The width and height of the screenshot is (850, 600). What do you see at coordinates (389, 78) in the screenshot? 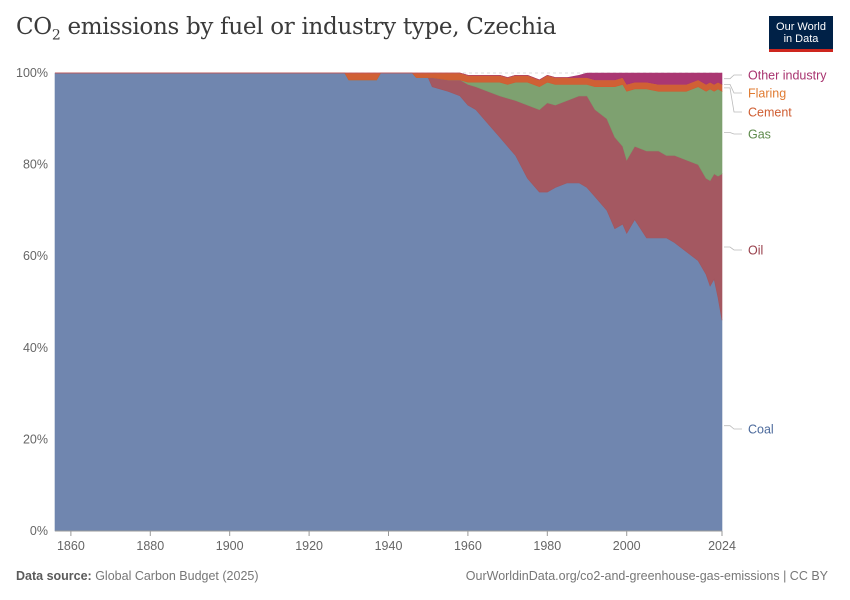
I see `area-other-industry` at bounding box center [389, 78].